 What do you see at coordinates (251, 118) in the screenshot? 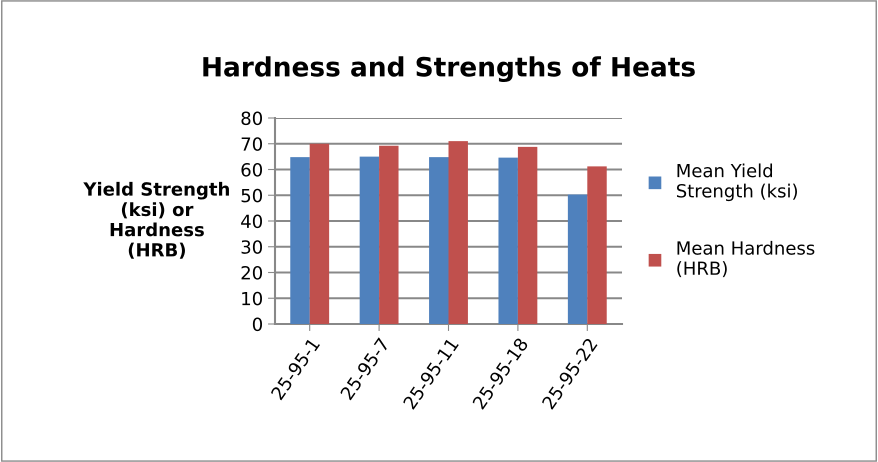
I see `y-tick-label: 80` at bounding box center [251, 118].